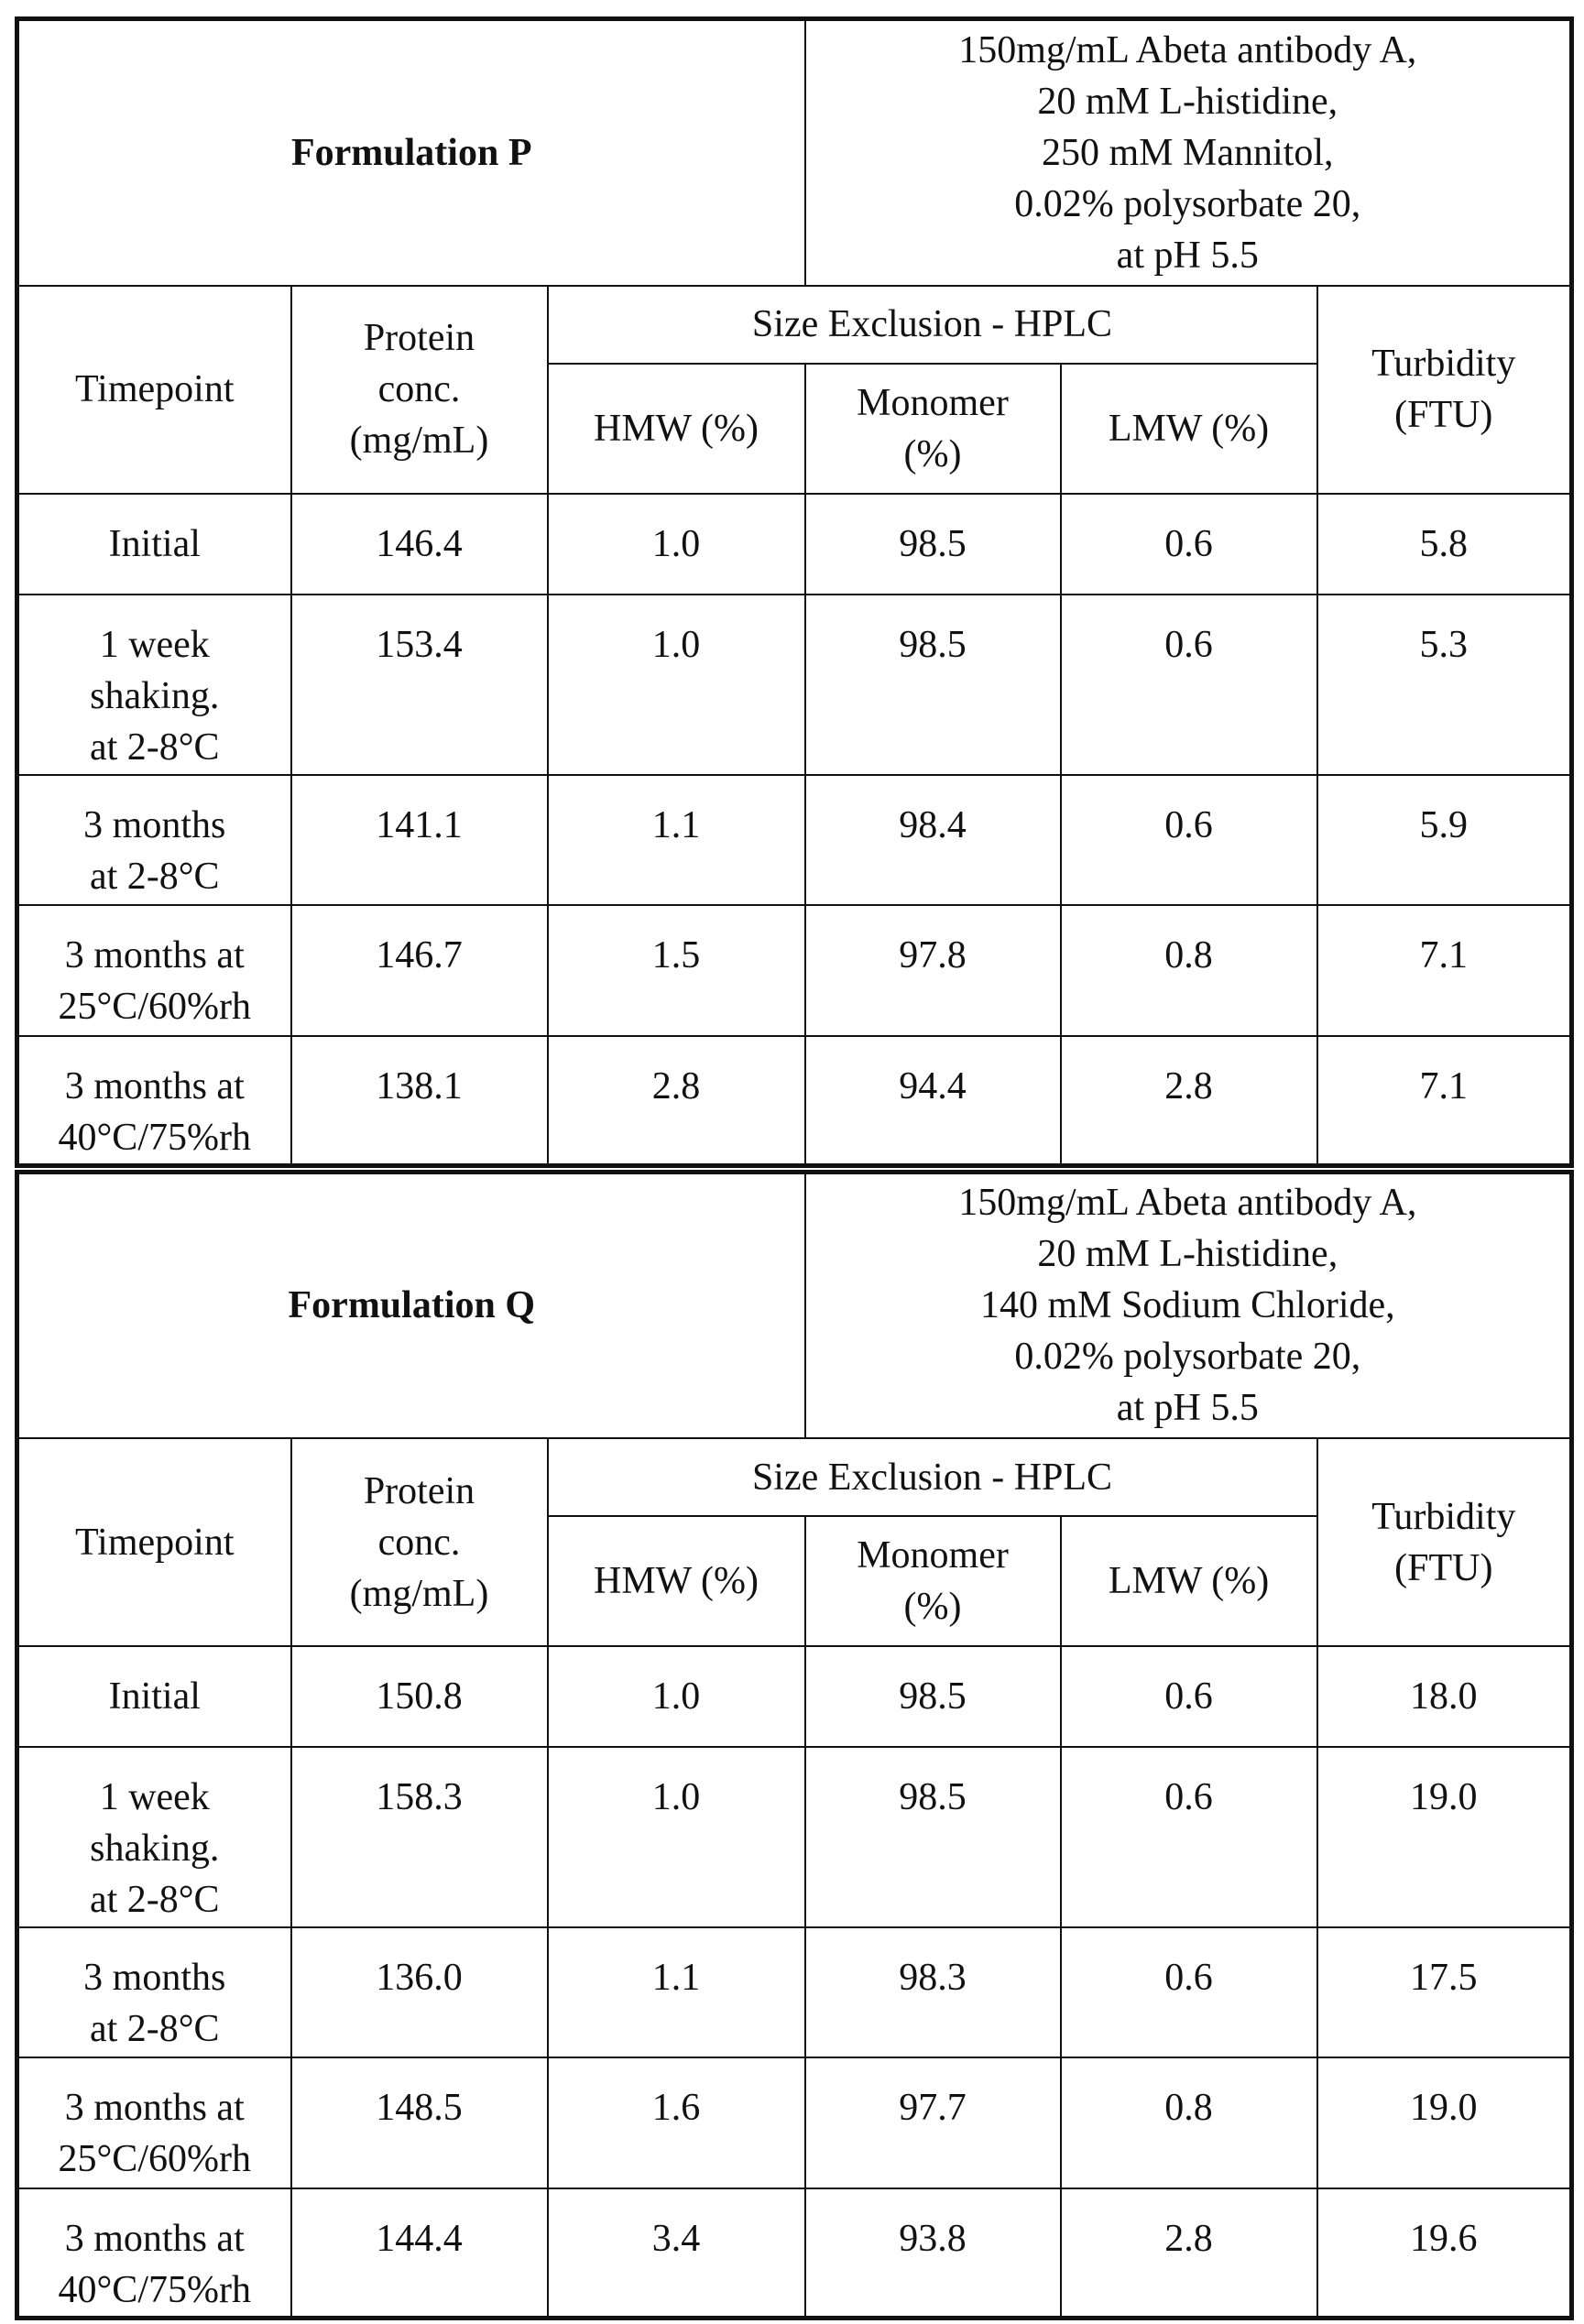 This screenshot has width=1584, height=2324. What do you see at coordinates (1444, 2253) in the screenshot?
I see `data-cell: 19.6` at bounding box center [1444, 2253].